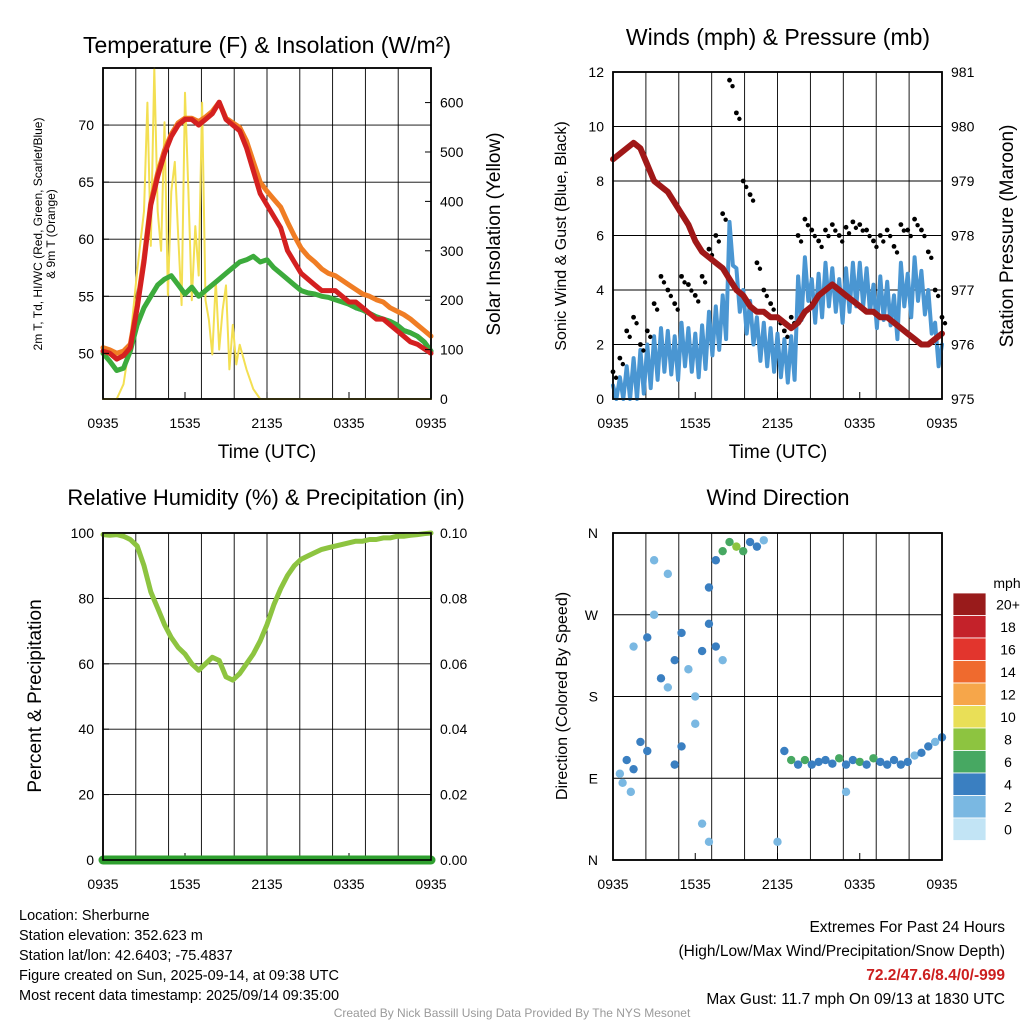 The width and height of the screenshot is (1024, 1024). Describe the element at coordinates (453, 533) in the screenshot. I see `y2-tick-label: 0.10` at that location.